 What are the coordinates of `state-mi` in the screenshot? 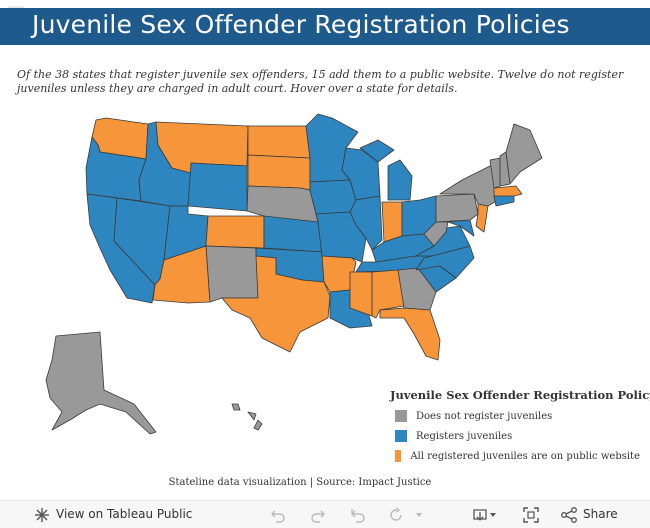 It's located at (386, 170).